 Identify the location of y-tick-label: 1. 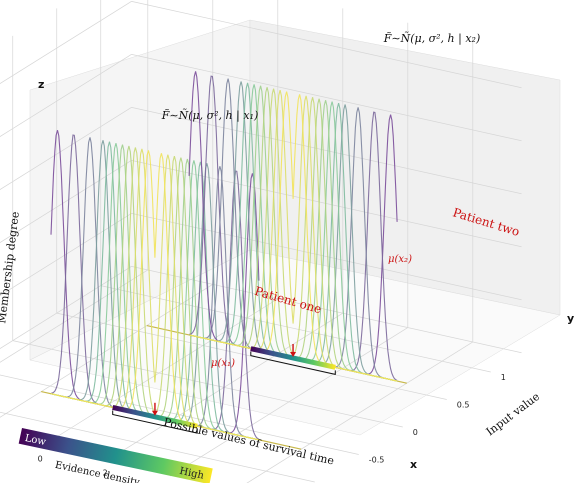
(503, 377).